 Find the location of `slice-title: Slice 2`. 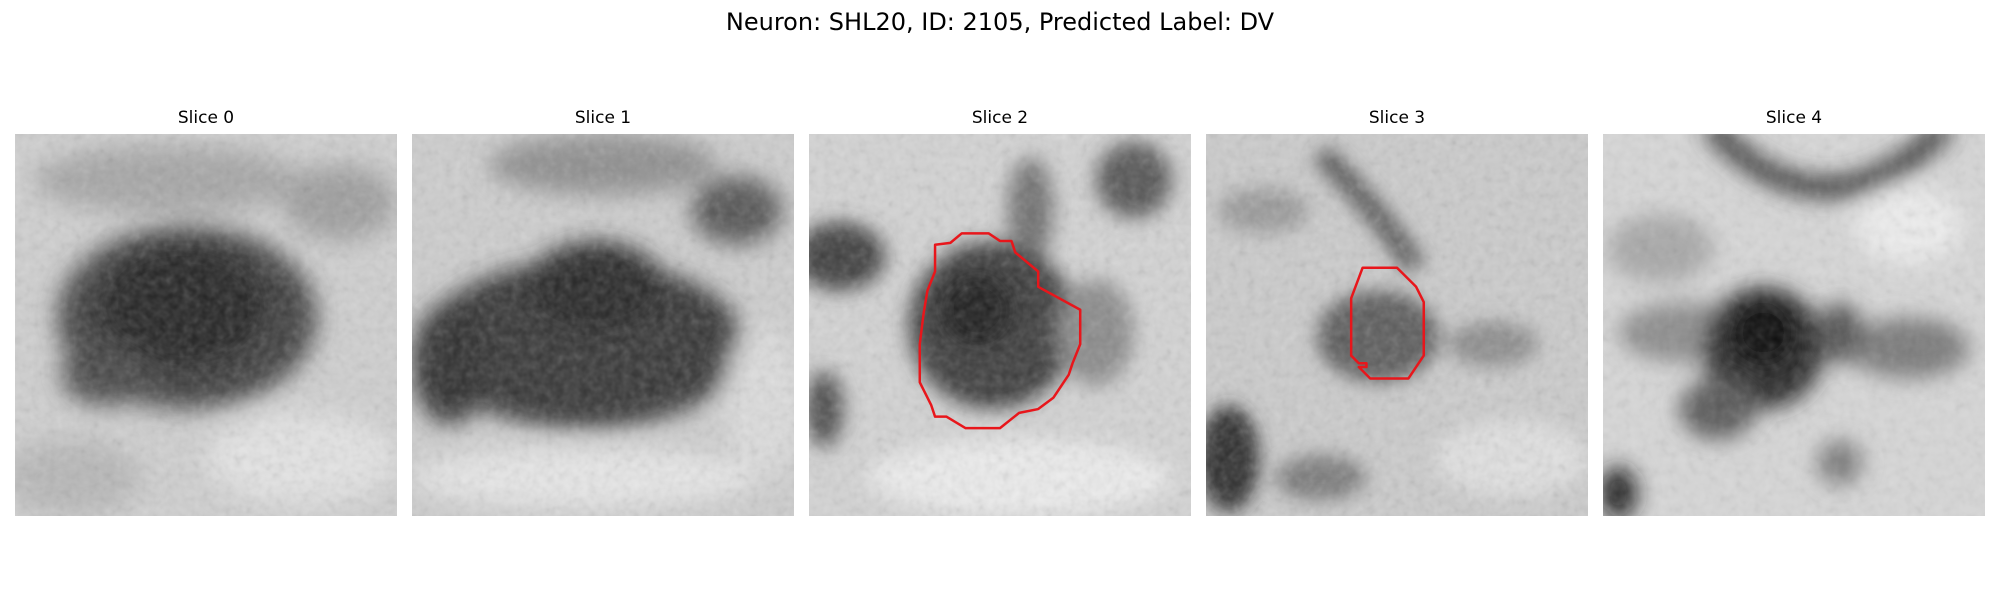

slice-title: Slice 2 is located at coordinates (1000, 118).